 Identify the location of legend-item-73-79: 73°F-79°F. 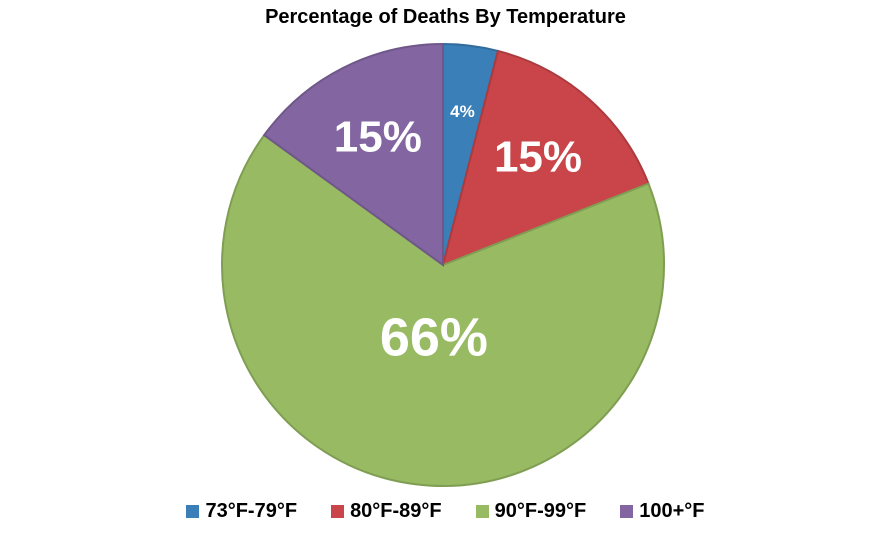
(241, 511).